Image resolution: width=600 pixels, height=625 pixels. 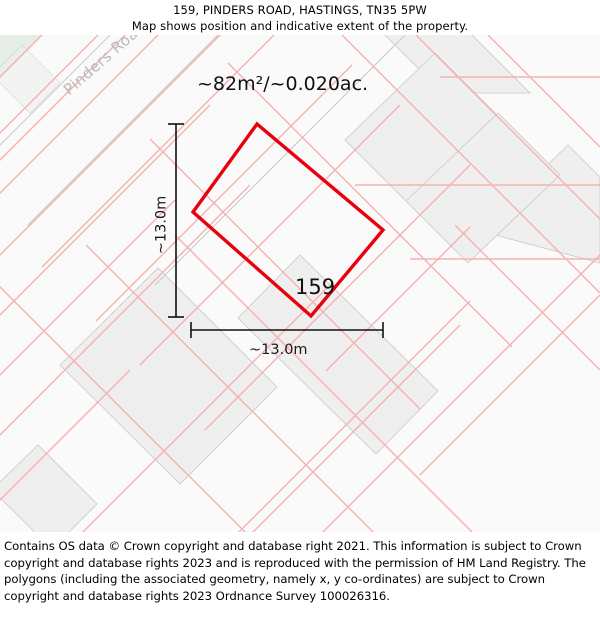 I want to click on width-dimension-label: ~13.0m, so click(x=278, y=350).